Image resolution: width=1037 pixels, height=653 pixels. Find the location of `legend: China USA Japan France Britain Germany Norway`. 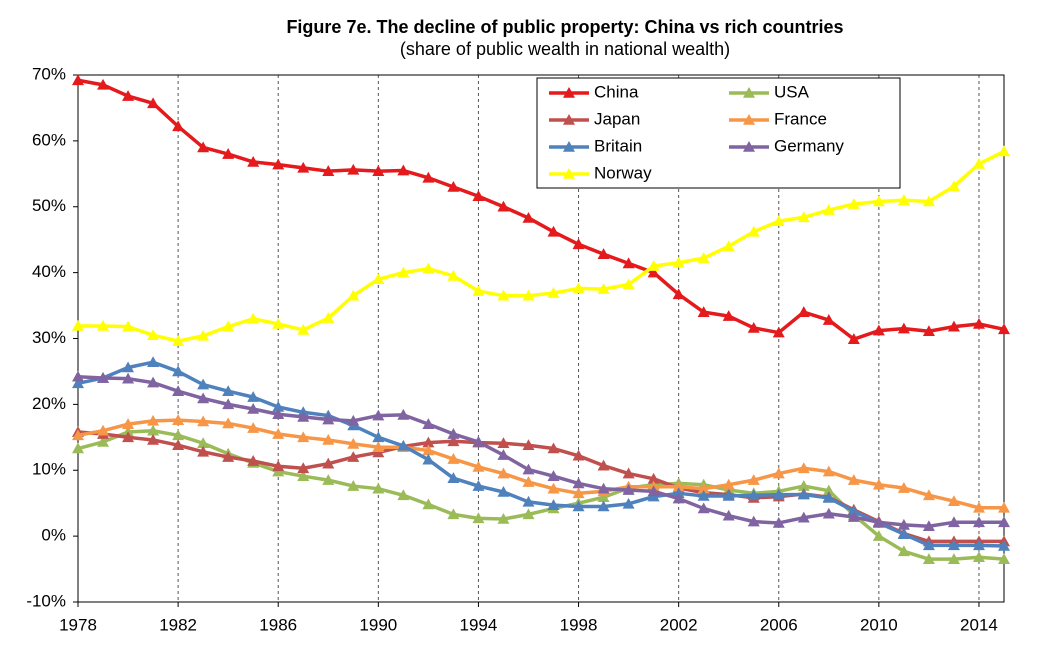

legend: China USA Japan France Britain Germany Norway is located at coordinates (718, 133).